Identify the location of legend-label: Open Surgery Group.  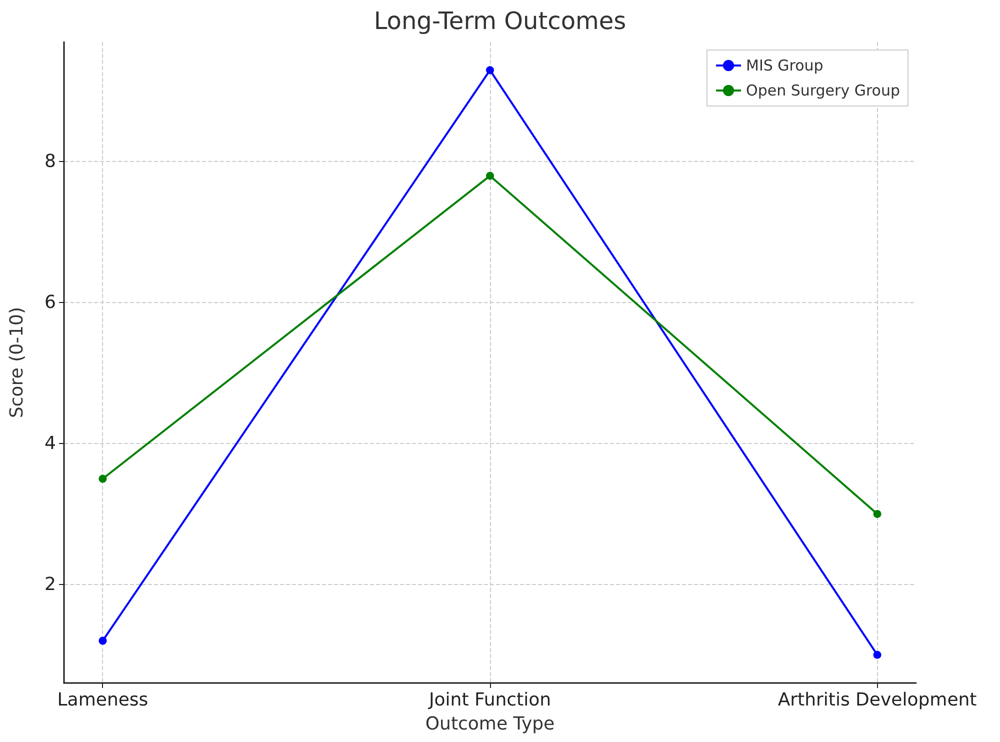
(823, 91).